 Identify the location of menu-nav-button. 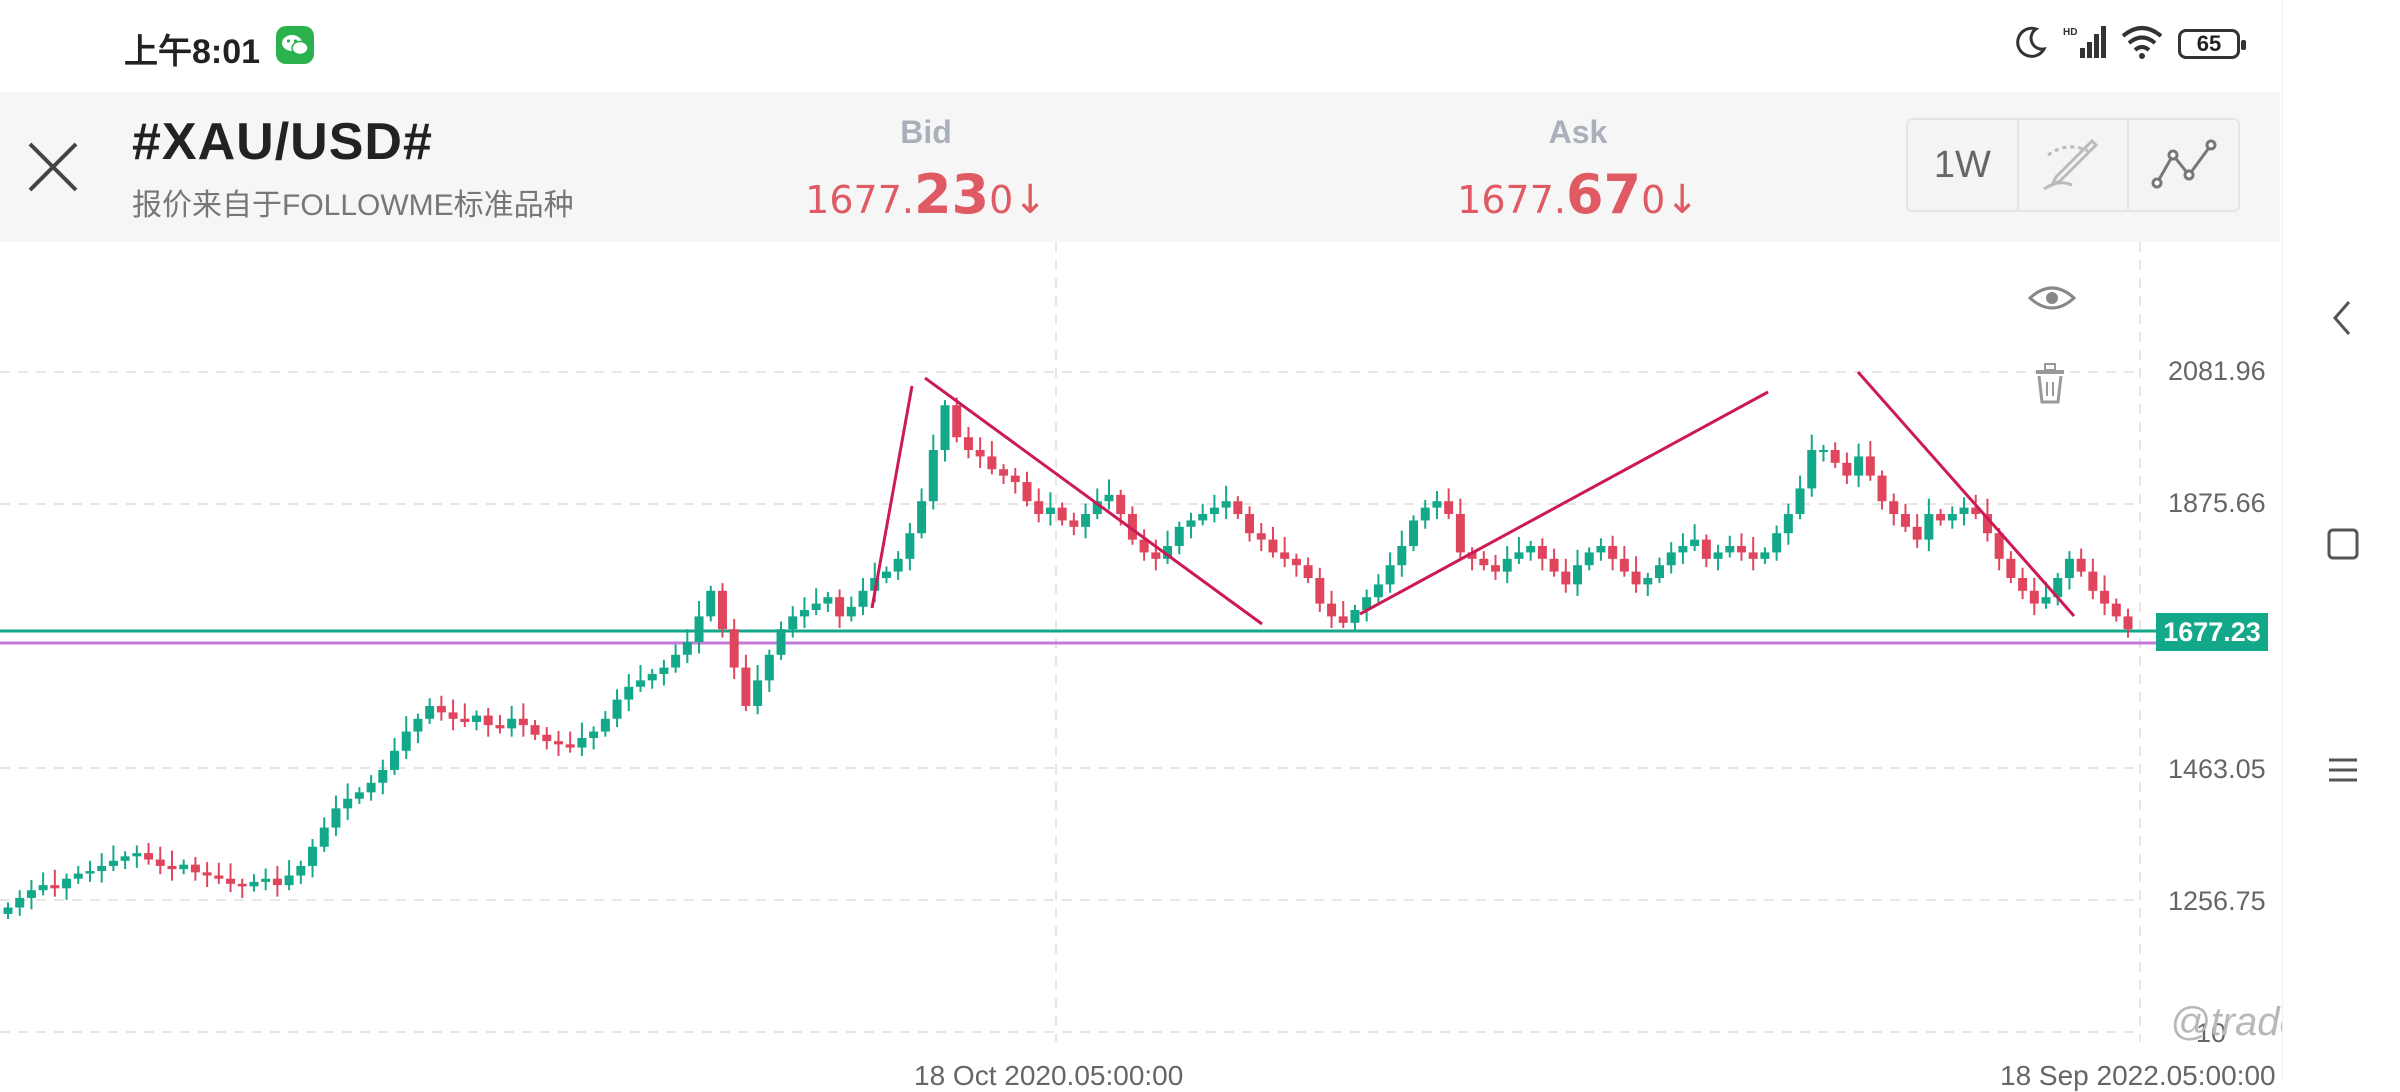
(2343, 770).